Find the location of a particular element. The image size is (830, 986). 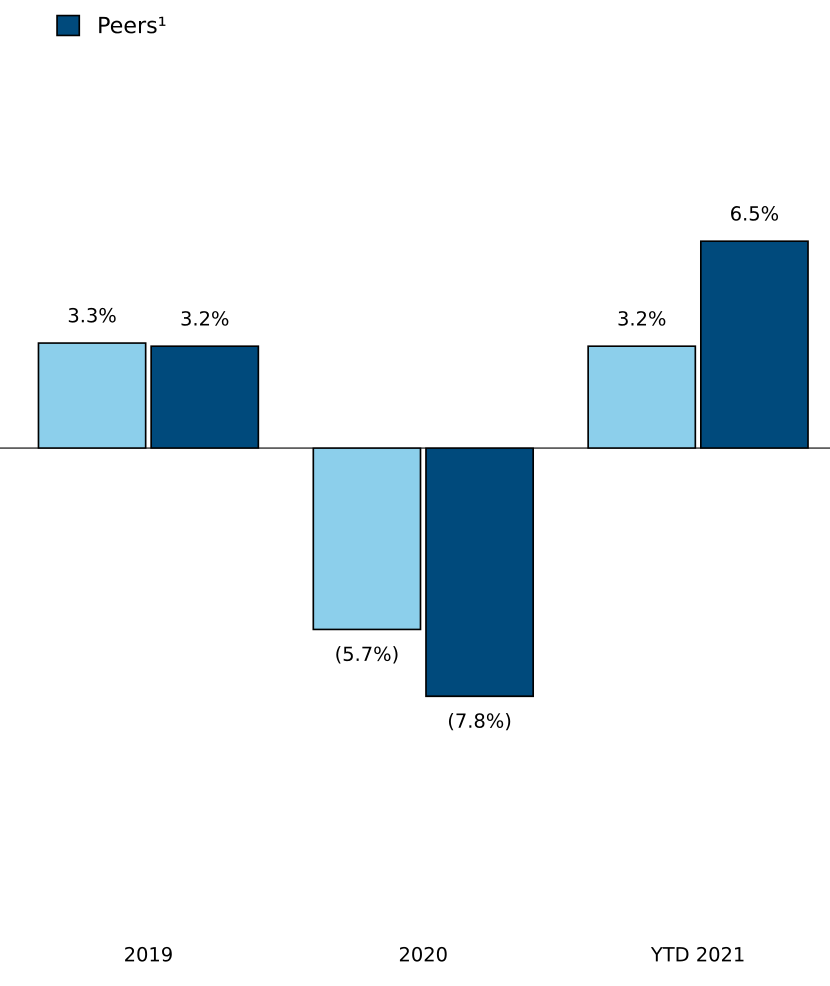

data-label: 3.3% is located at coordinates (92, 315).